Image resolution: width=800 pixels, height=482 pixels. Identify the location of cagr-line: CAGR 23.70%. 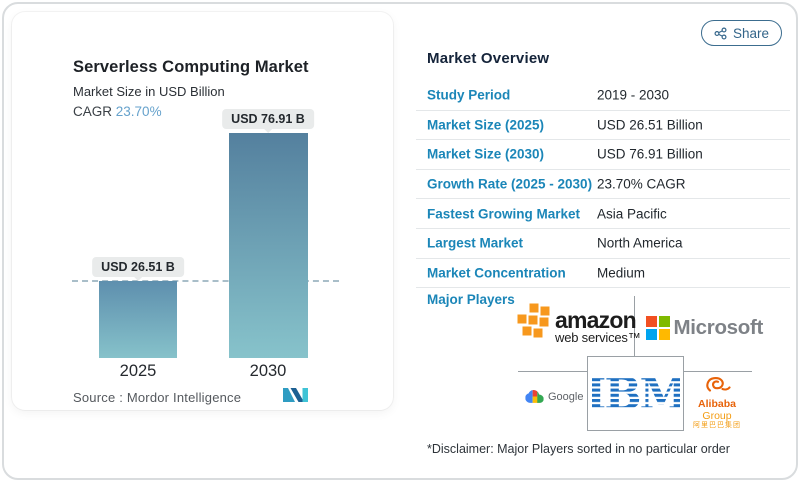
(117, 111).